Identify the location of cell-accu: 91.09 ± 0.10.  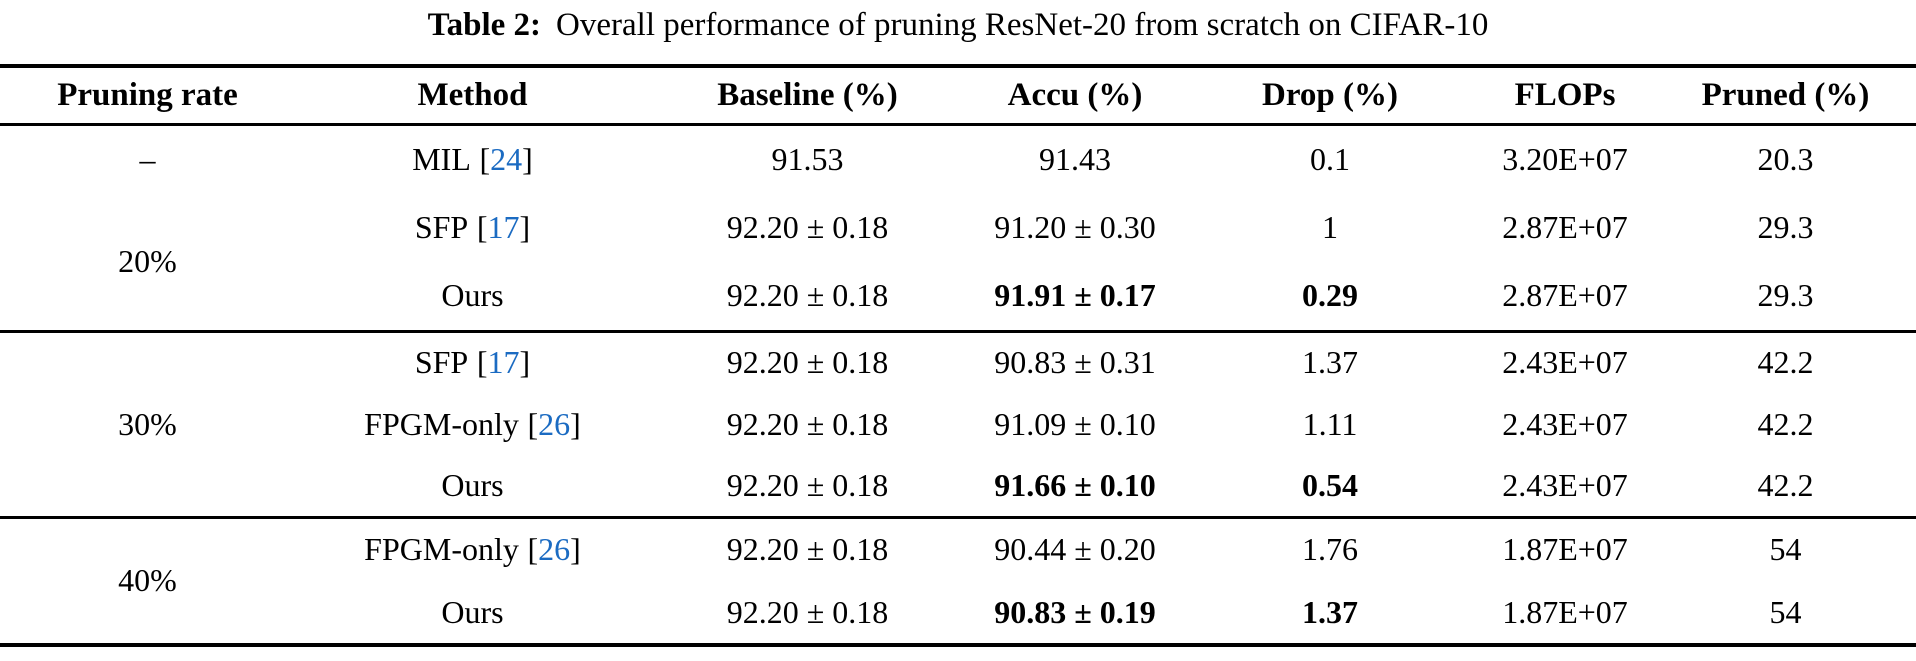
(1075, 423).